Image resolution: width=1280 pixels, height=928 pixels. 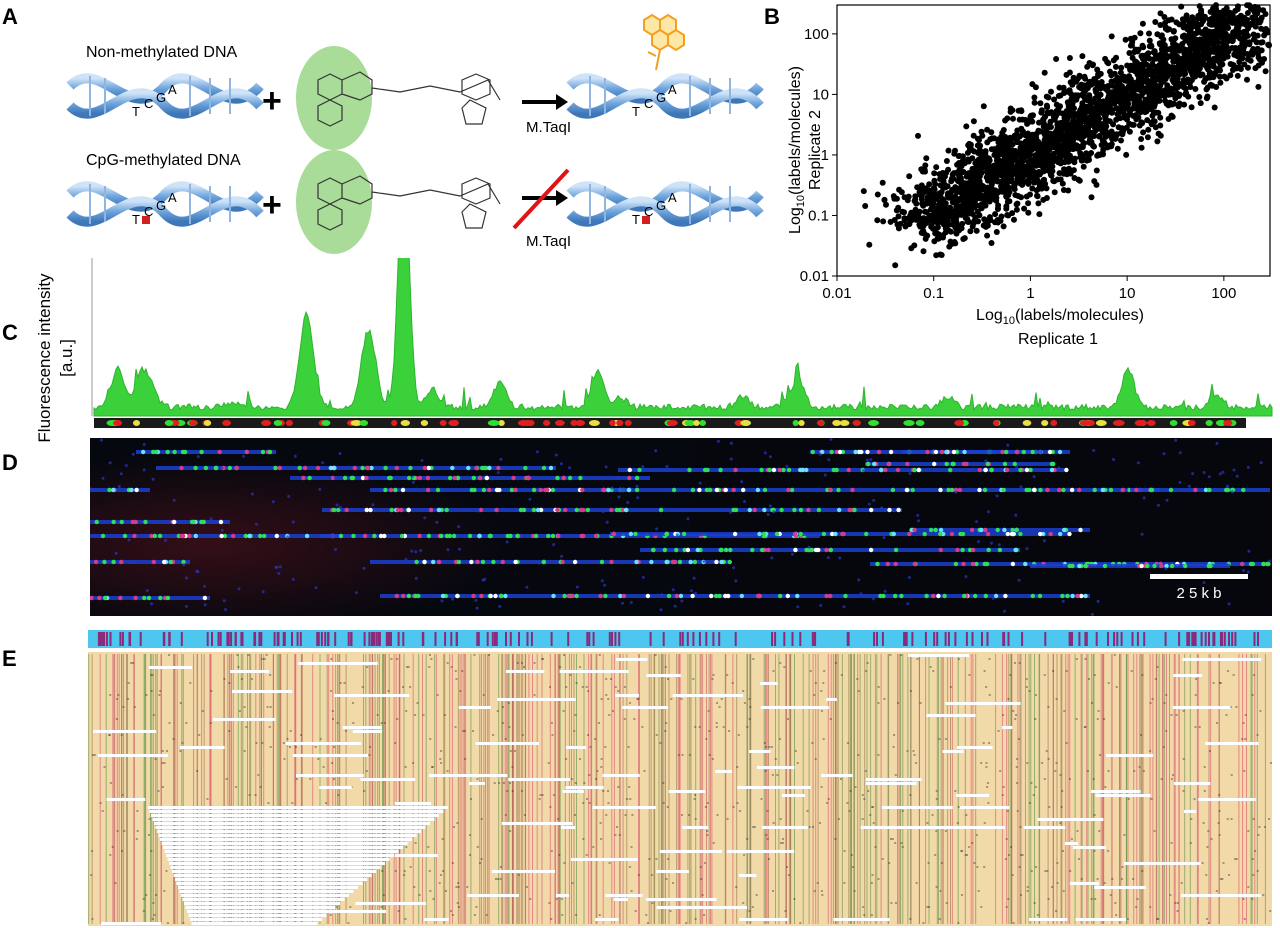 What do you see at coordinates (636, 219) in the screenshot?
I see `base-t-4: T` at bounding box center [636, 219].